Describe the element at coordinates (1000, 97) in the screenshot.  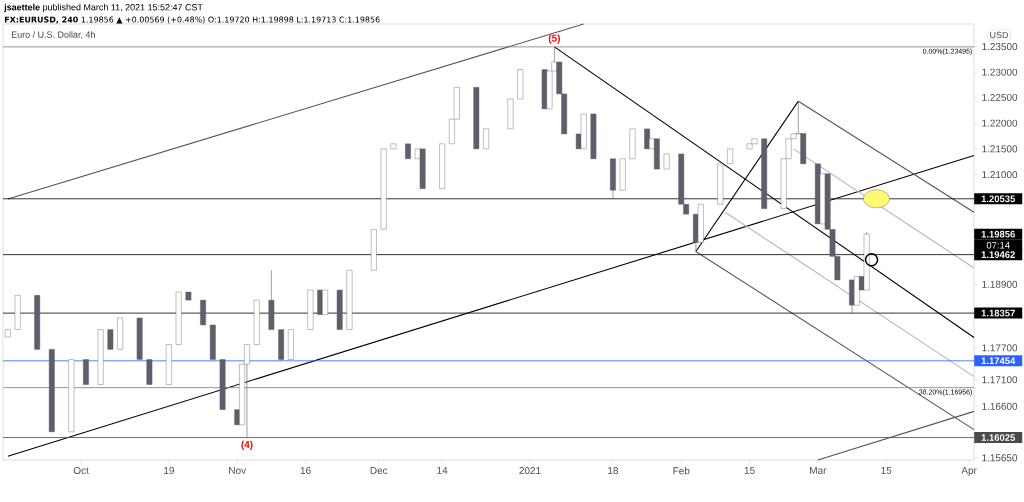
I see `y-tick-label: 1.22500` at that location.